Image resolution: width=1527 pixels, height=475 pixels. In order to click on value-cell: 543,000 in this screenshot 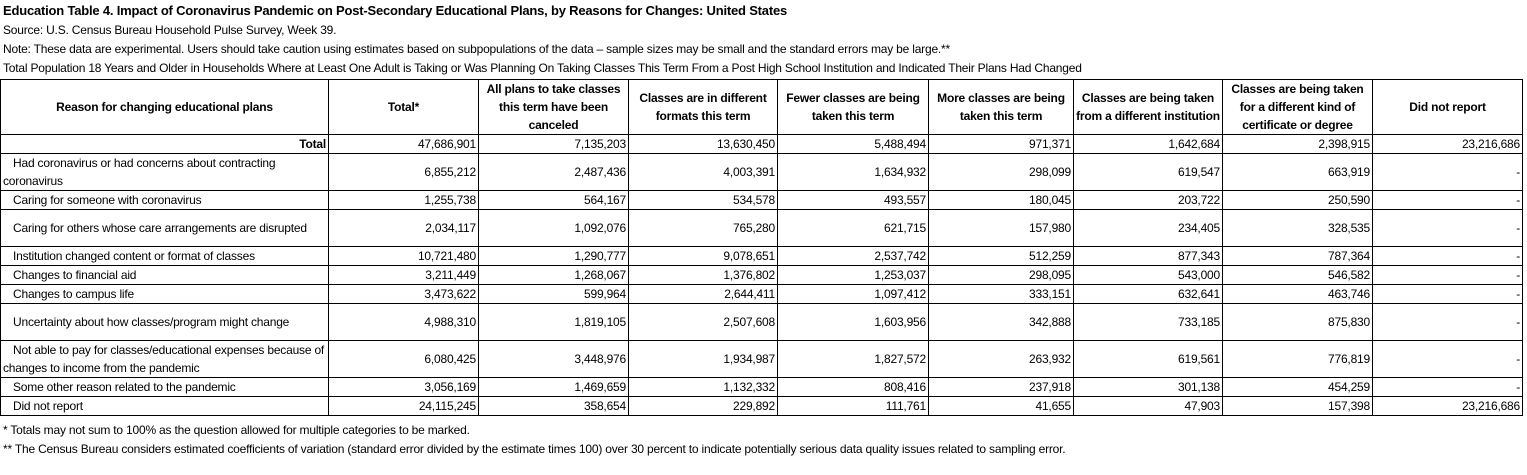, I will do `click(1148, 275)`.